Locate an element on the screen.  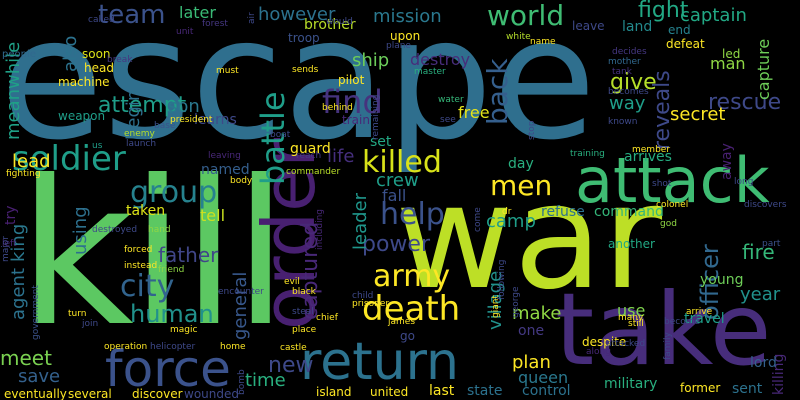
word: black is located at coordinates (304, 292).